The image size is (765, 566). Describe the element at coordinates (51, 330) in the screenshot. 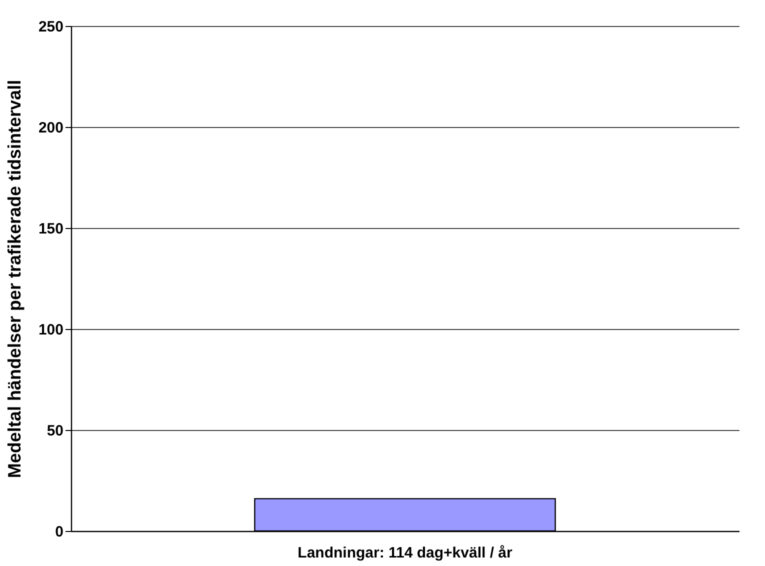

I see `y-tick-label: 100` at that location.